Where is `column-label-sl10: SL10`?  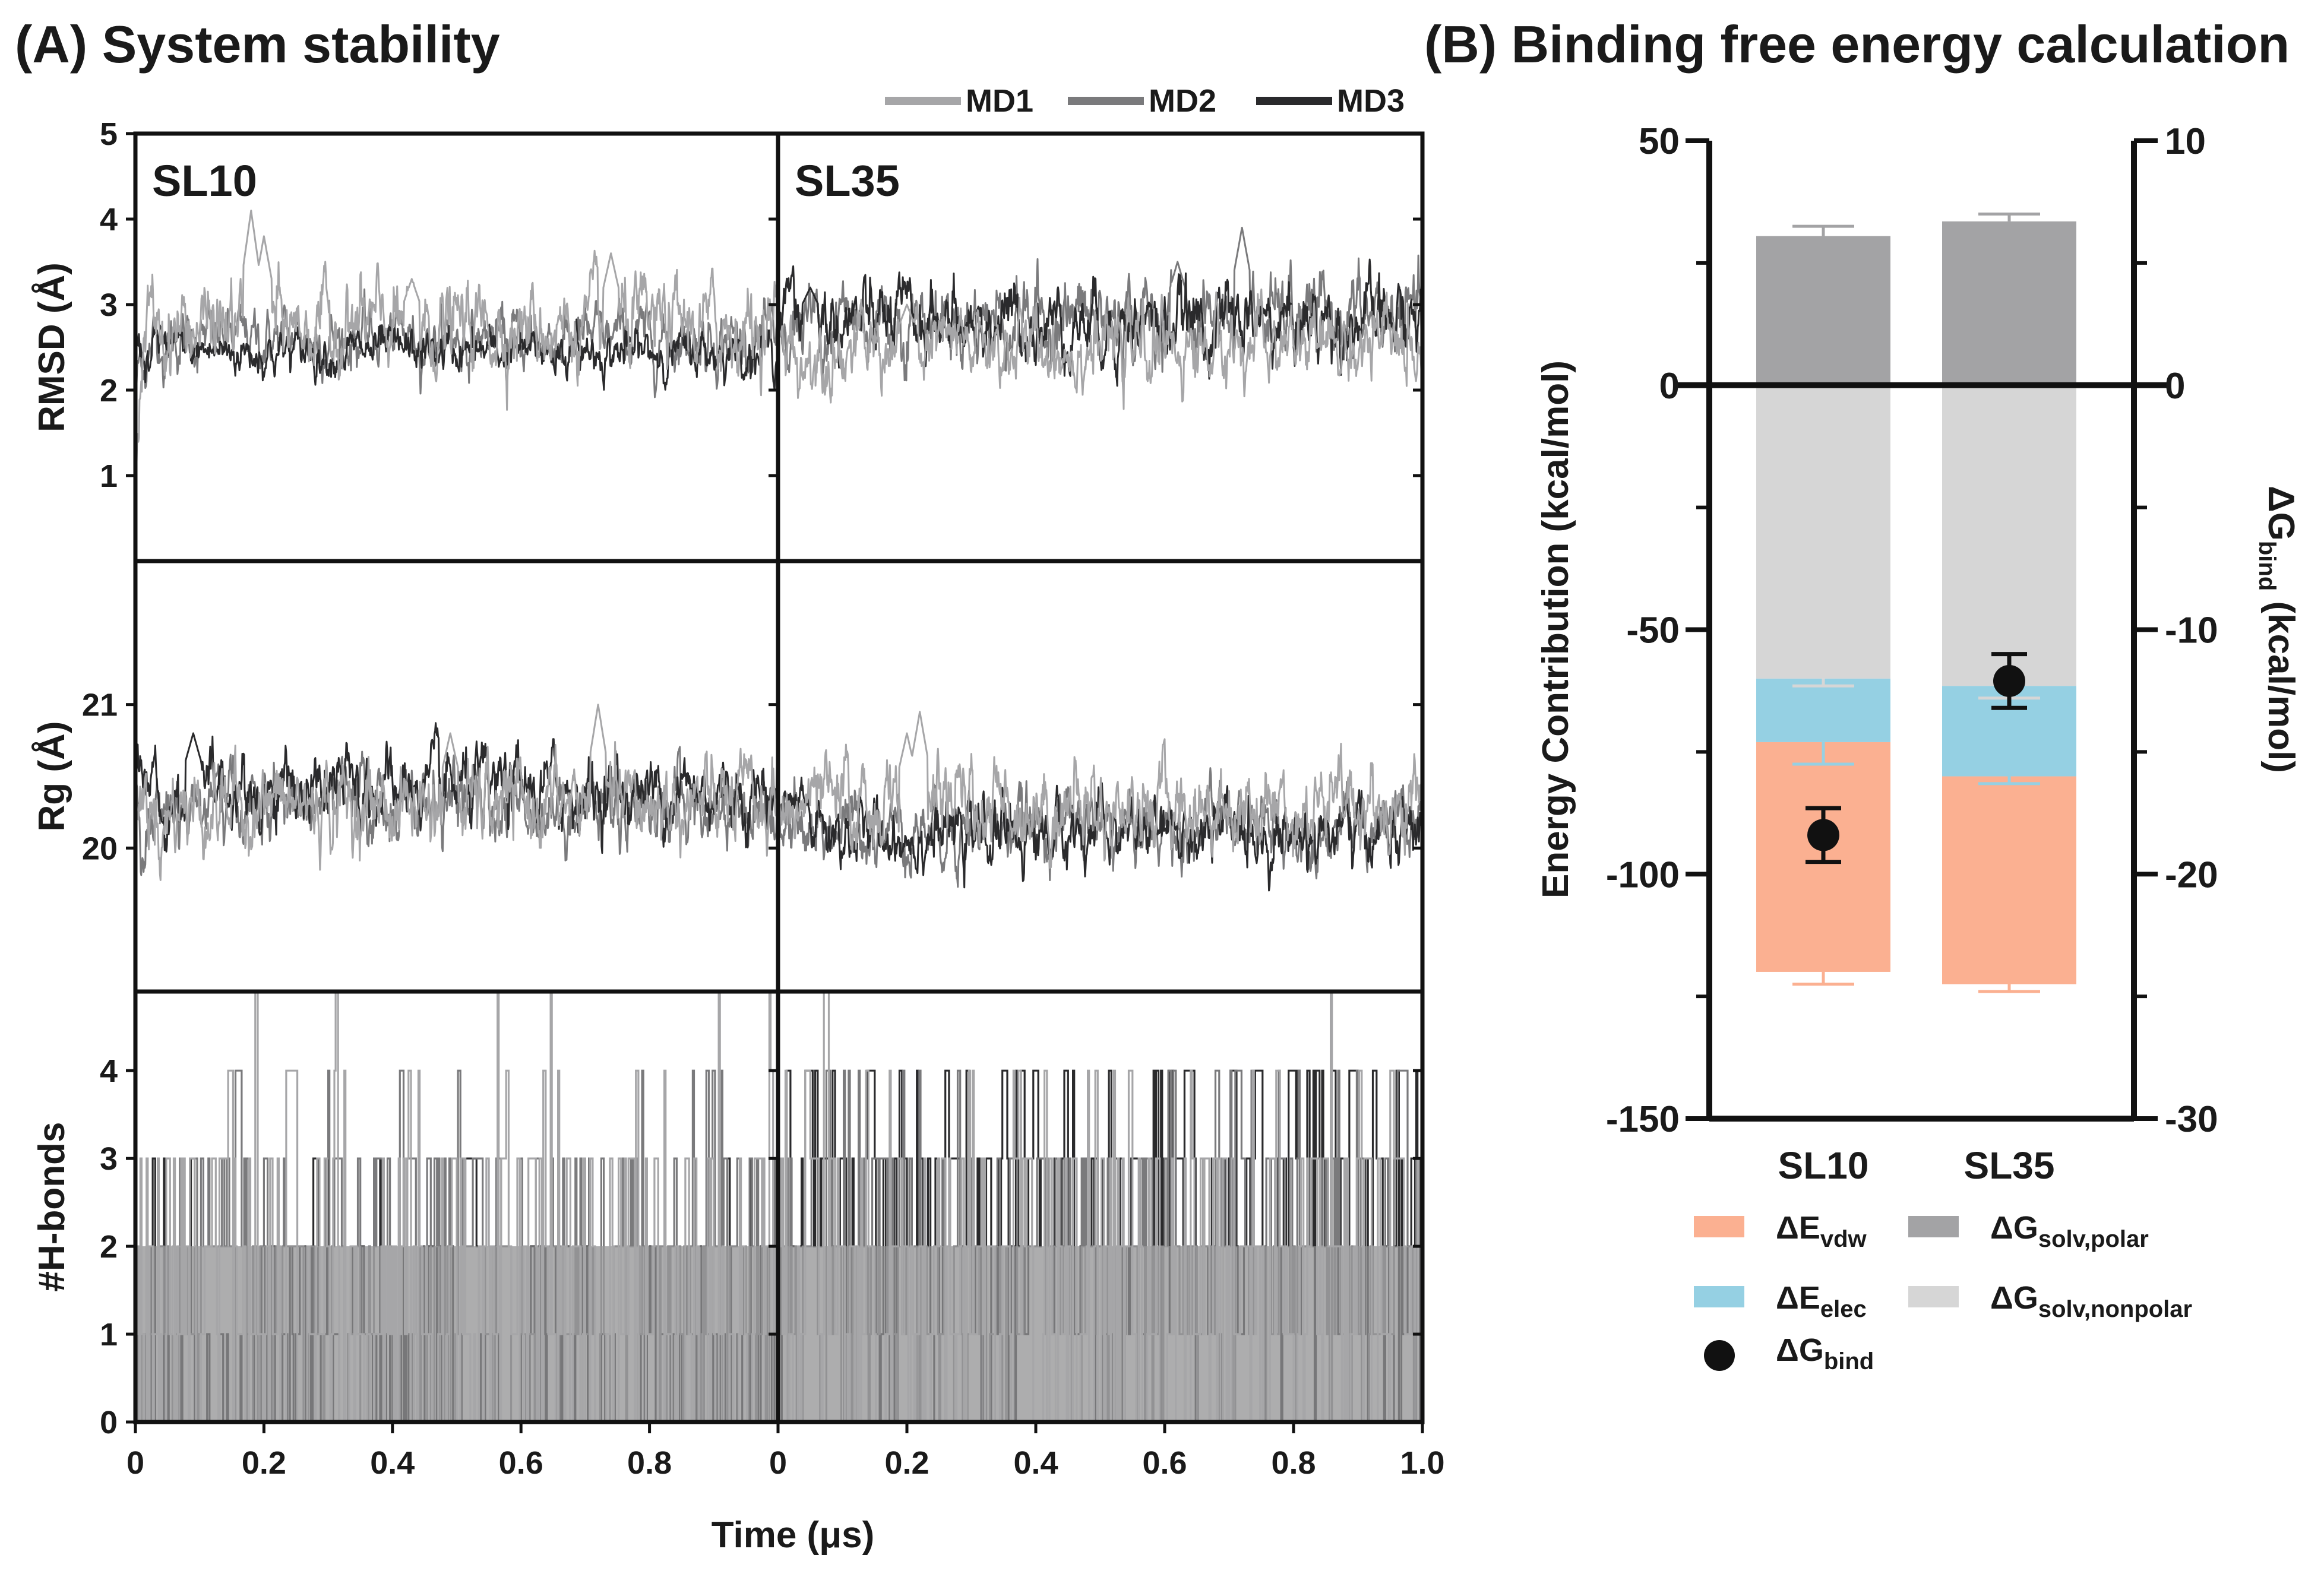 column-label-sl10: SL10 is located at coordinates (205, 180).